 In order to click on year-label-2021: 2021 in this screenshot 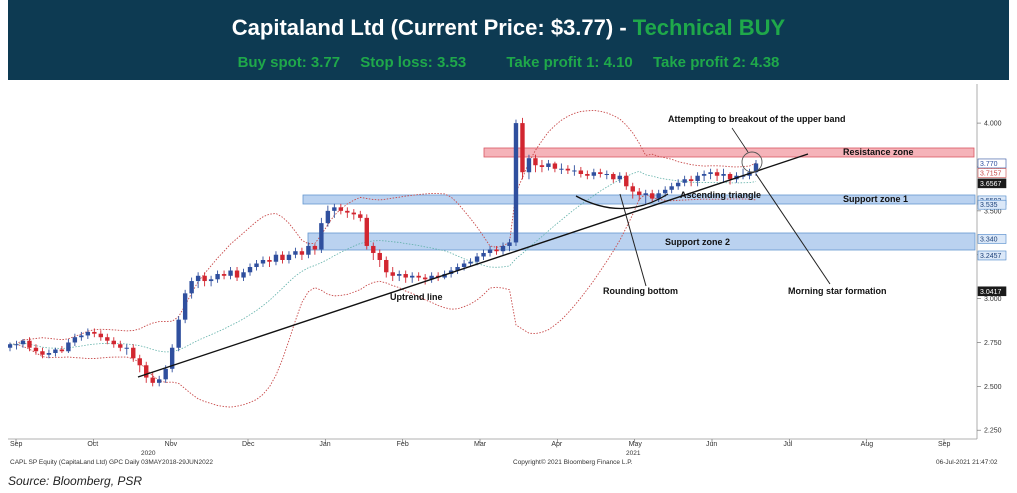, I will do `click(633, 453)`.